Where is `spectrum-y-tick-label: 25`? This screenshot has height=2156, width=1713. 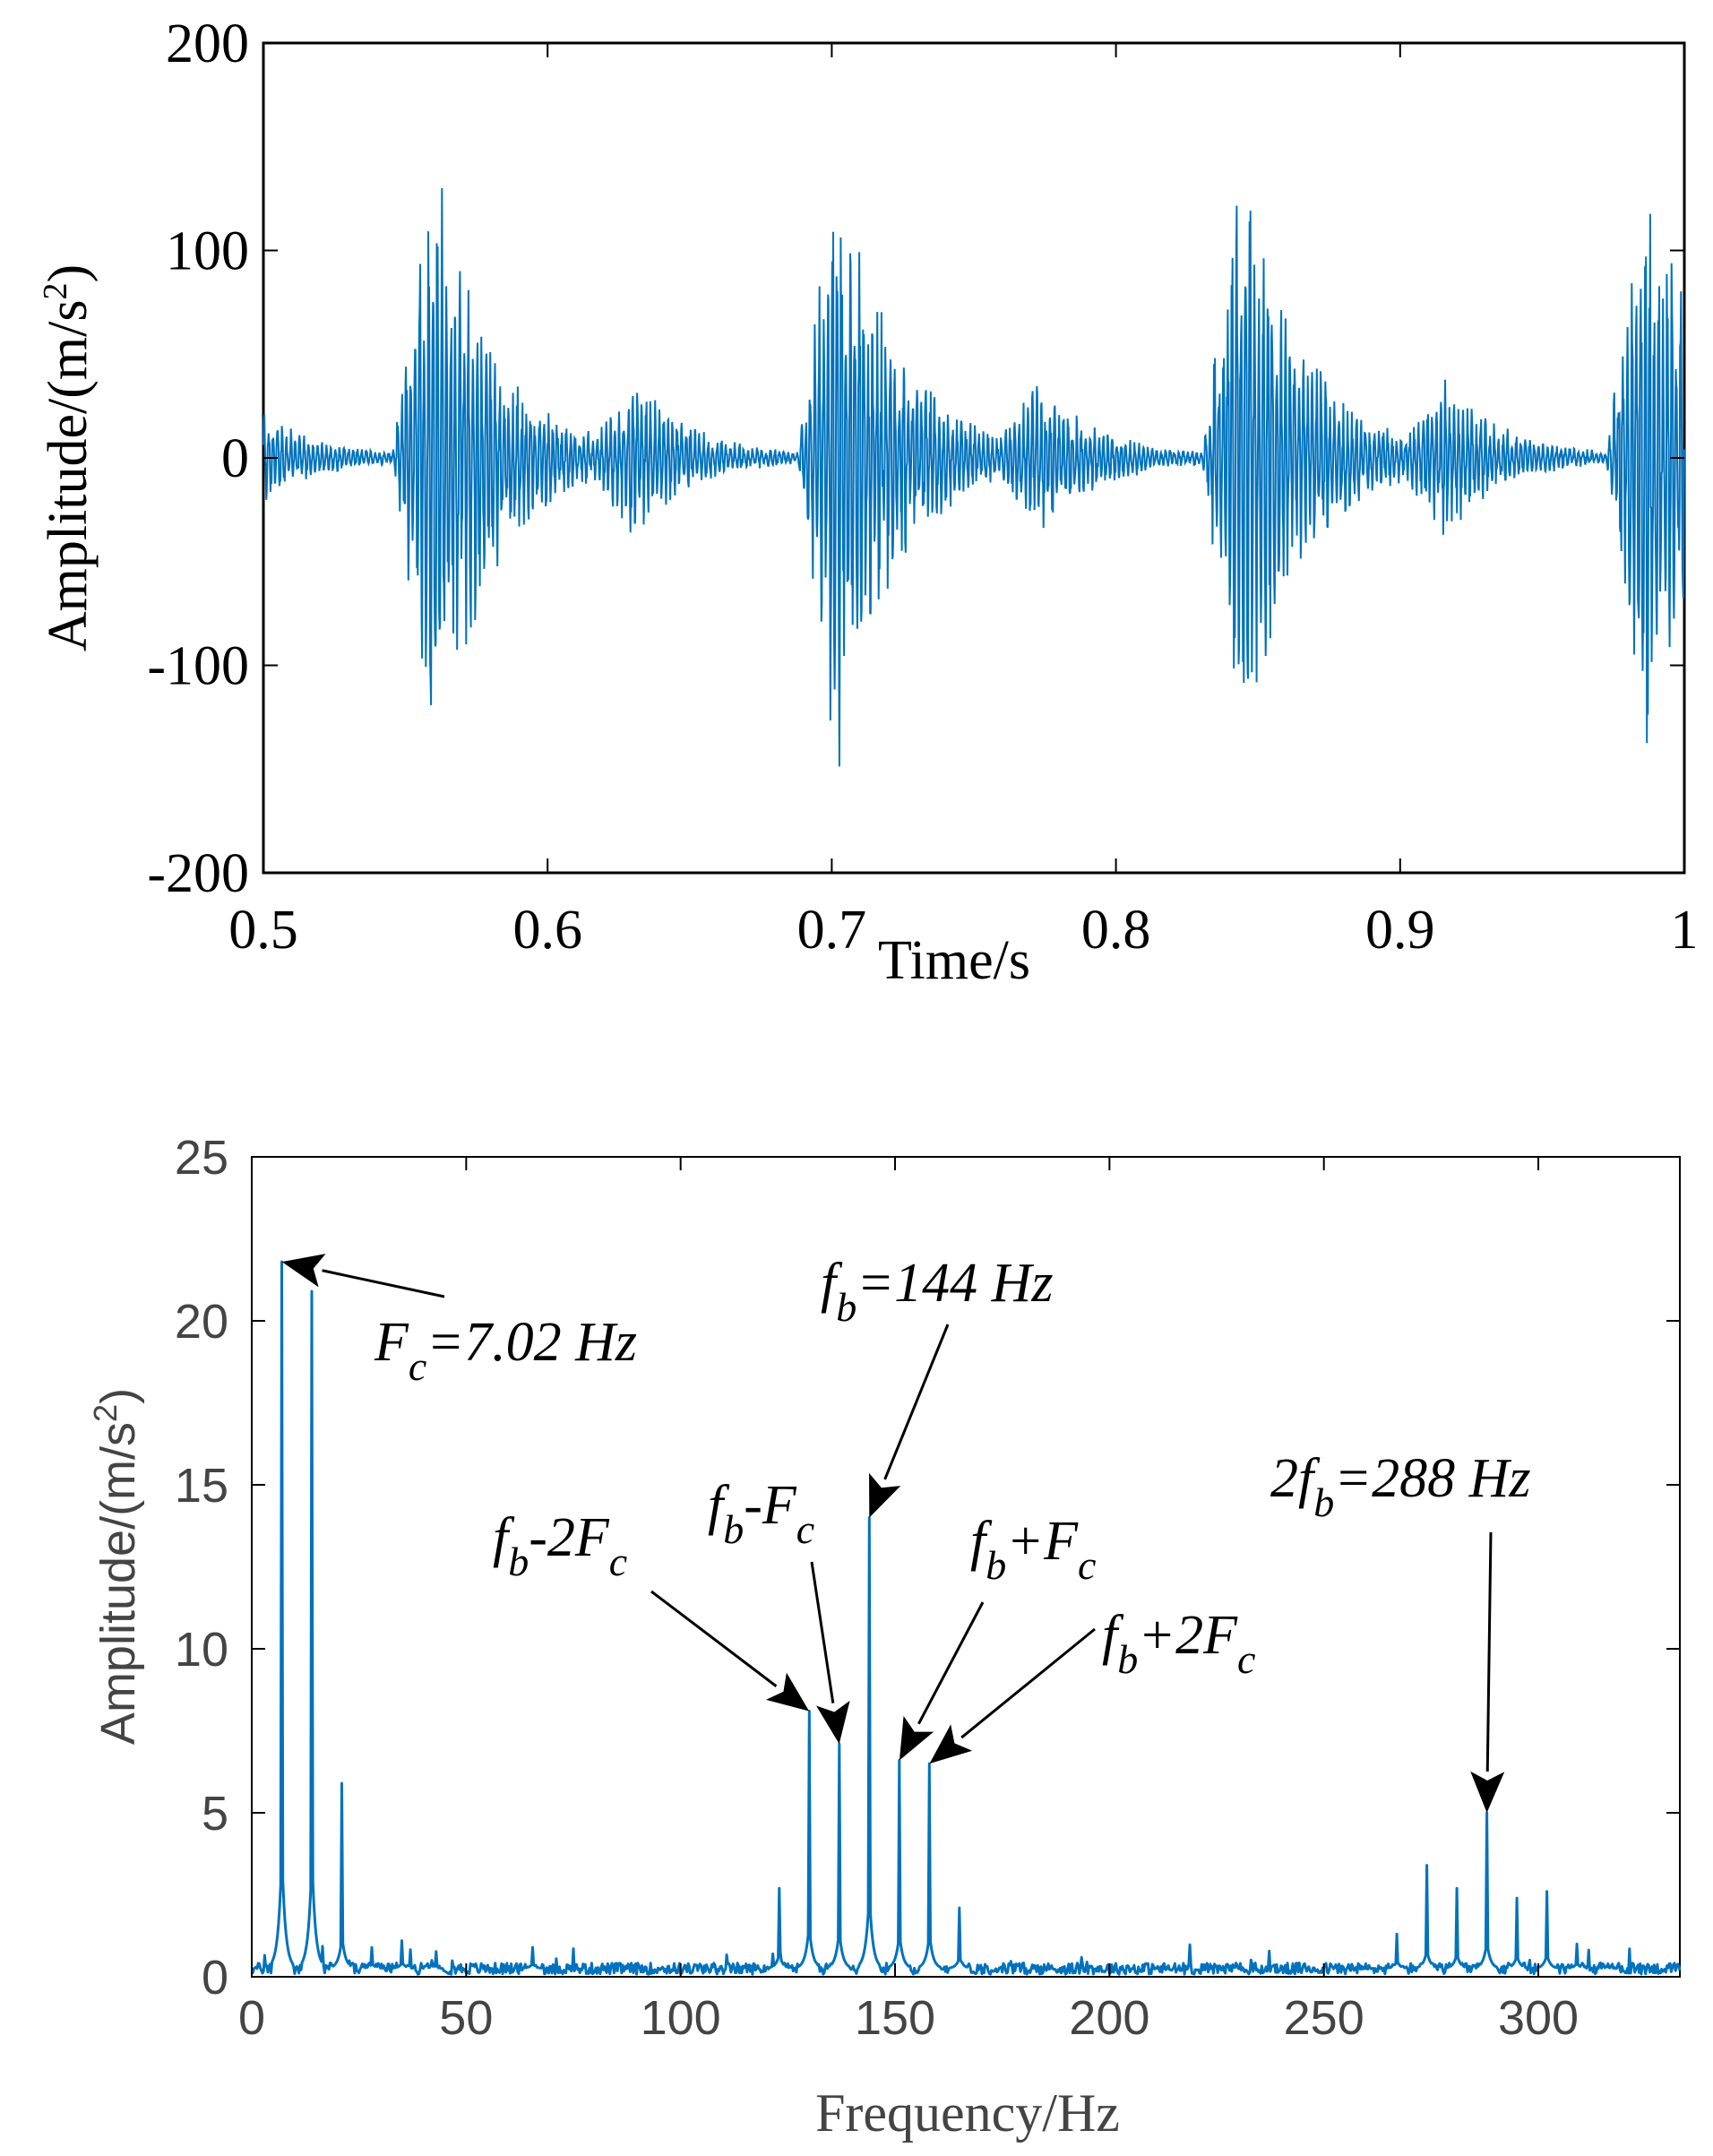 spectrum-y-tick-label: 25 is located at coordinates (202, 1158).